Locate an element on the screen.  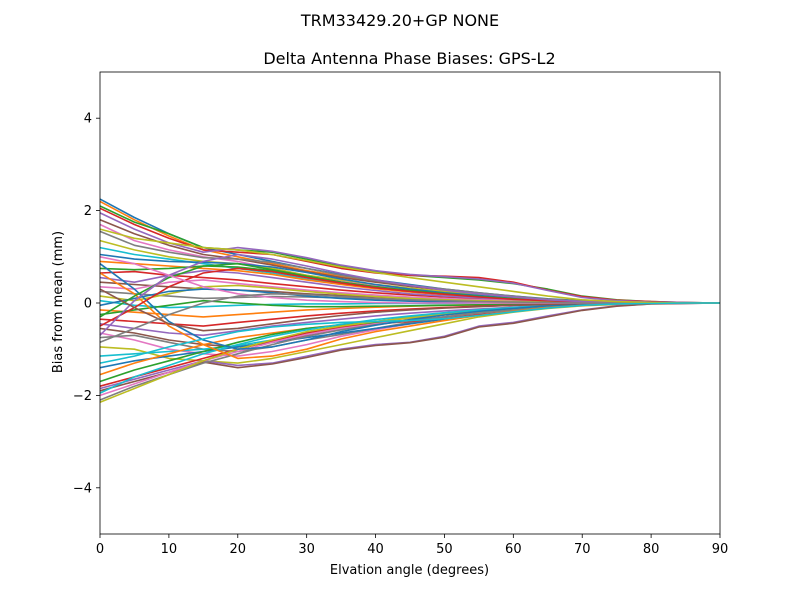
x-tick-label: 70 is located at coordinates (582, 549).